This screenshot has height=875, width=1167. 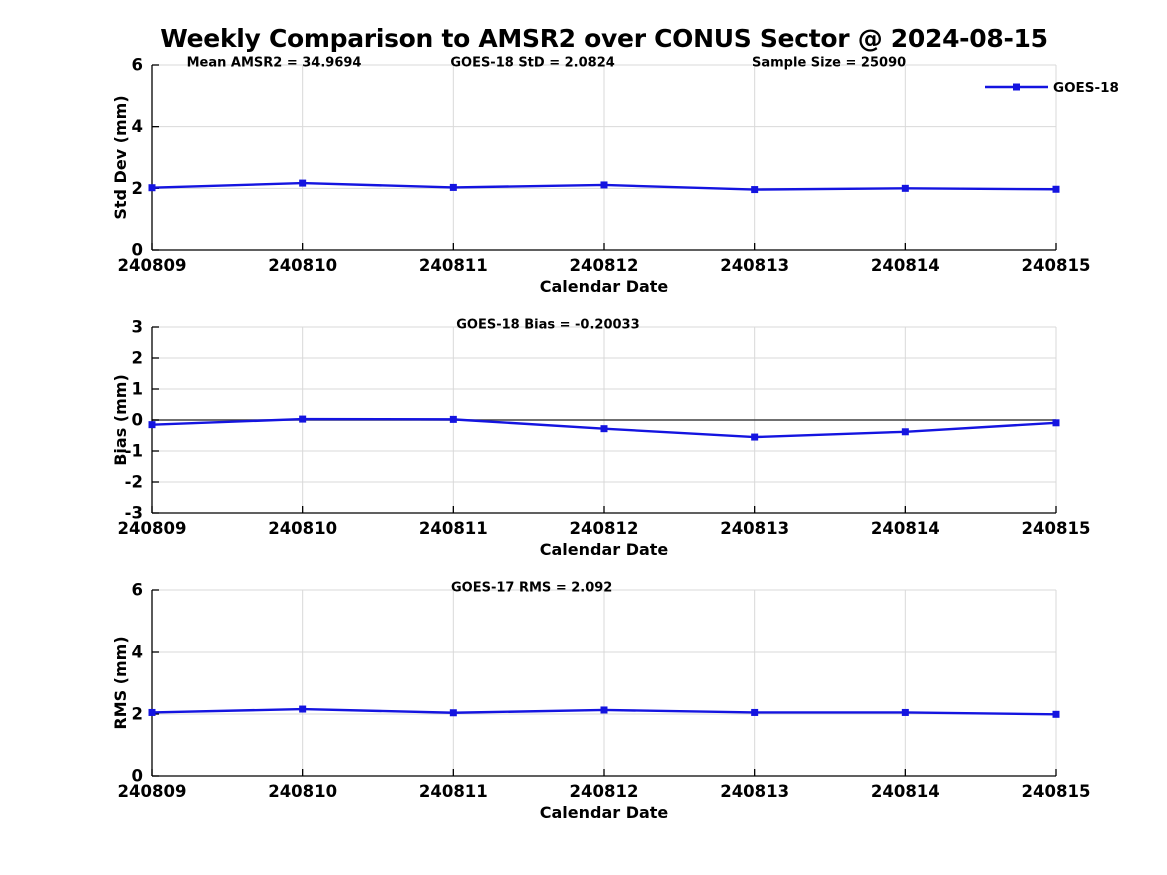 I want to click on annotation: GOES-18 StD = 2.0824, so click(x=532, y=63).